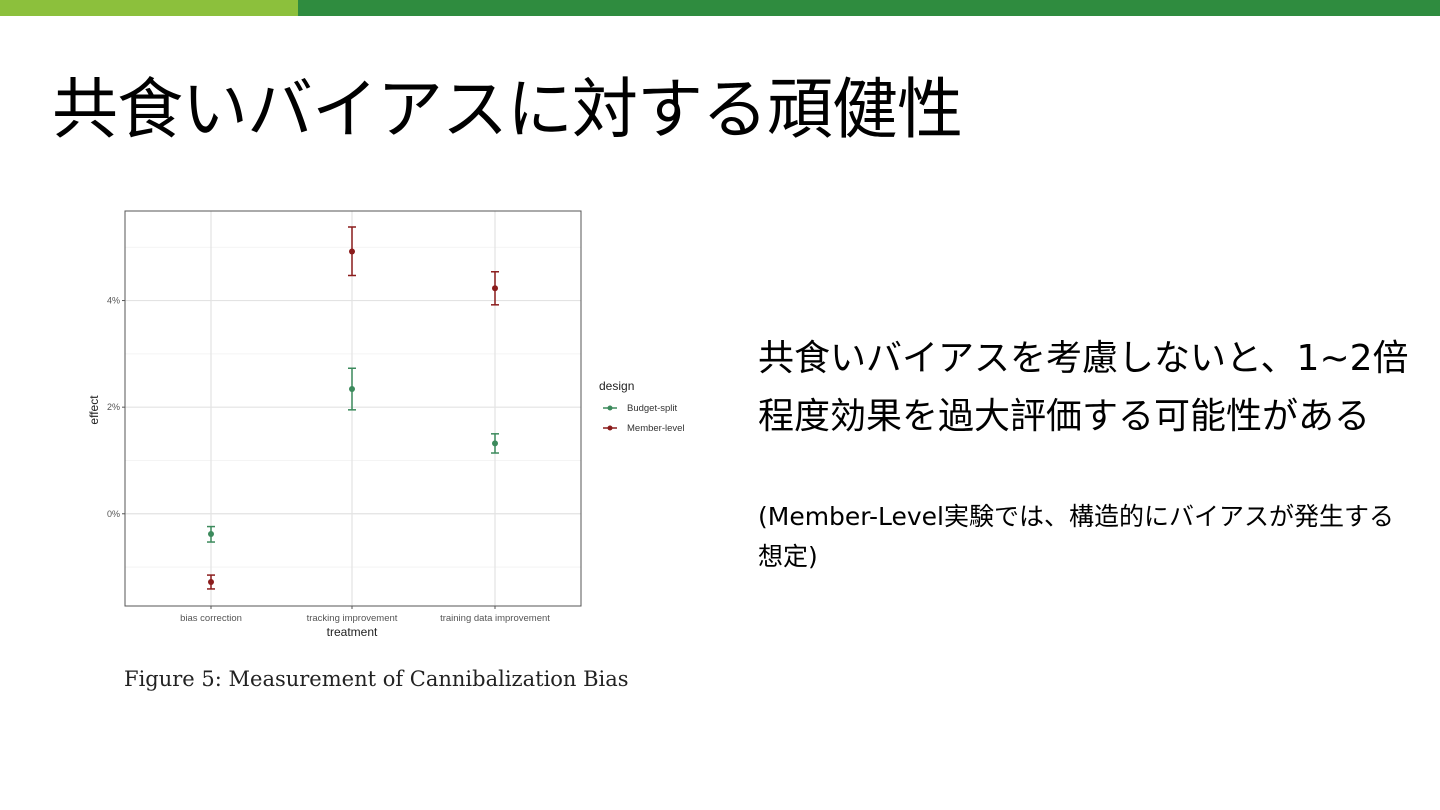  Describe the element at coordinates (113, 301) in the screenshot. I see `y-tick-label: 4%` at that location.